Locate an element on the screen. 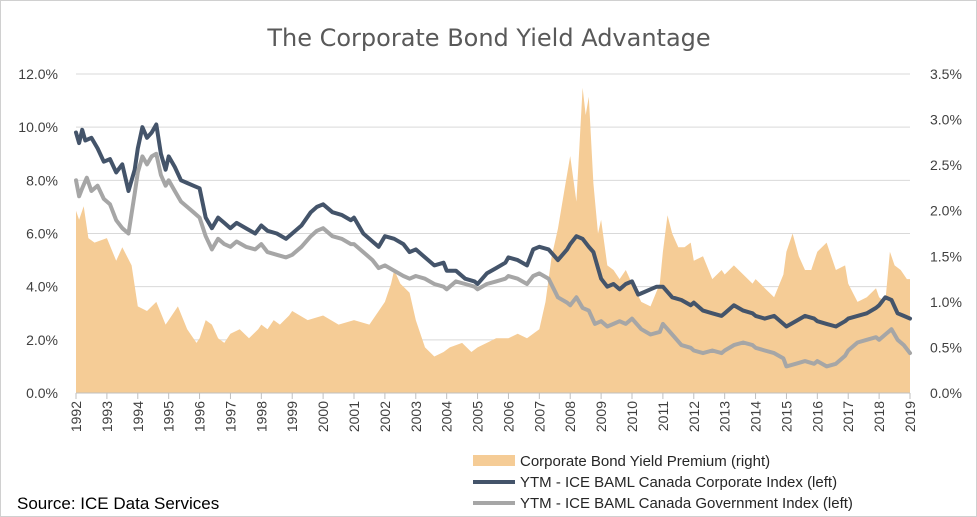  x-tick-label: 2018 is located at coordinates (879, 416).